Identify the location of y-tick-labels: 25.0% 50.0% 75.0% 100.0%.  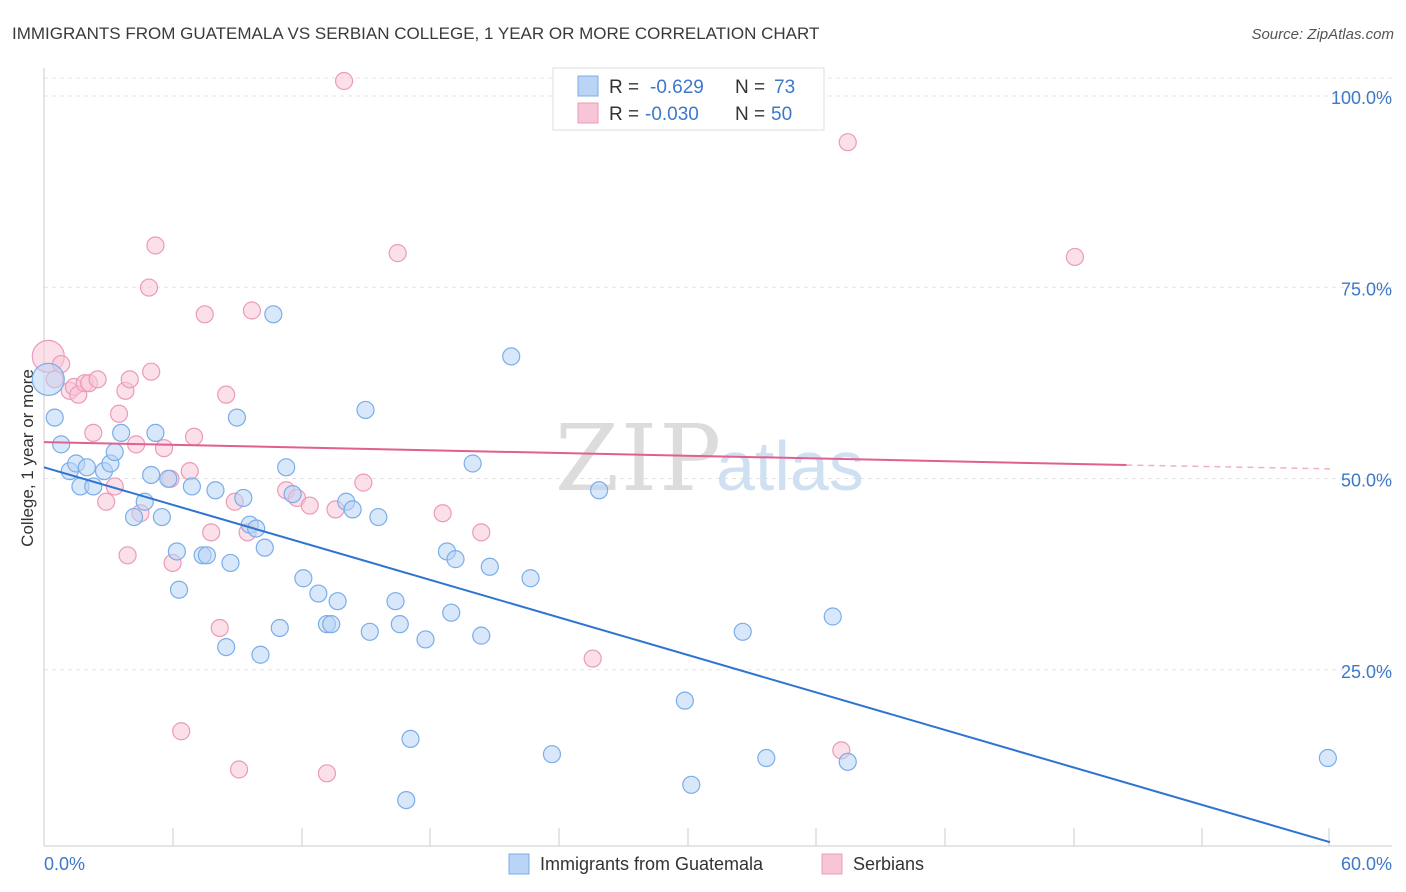
(1361, 385).